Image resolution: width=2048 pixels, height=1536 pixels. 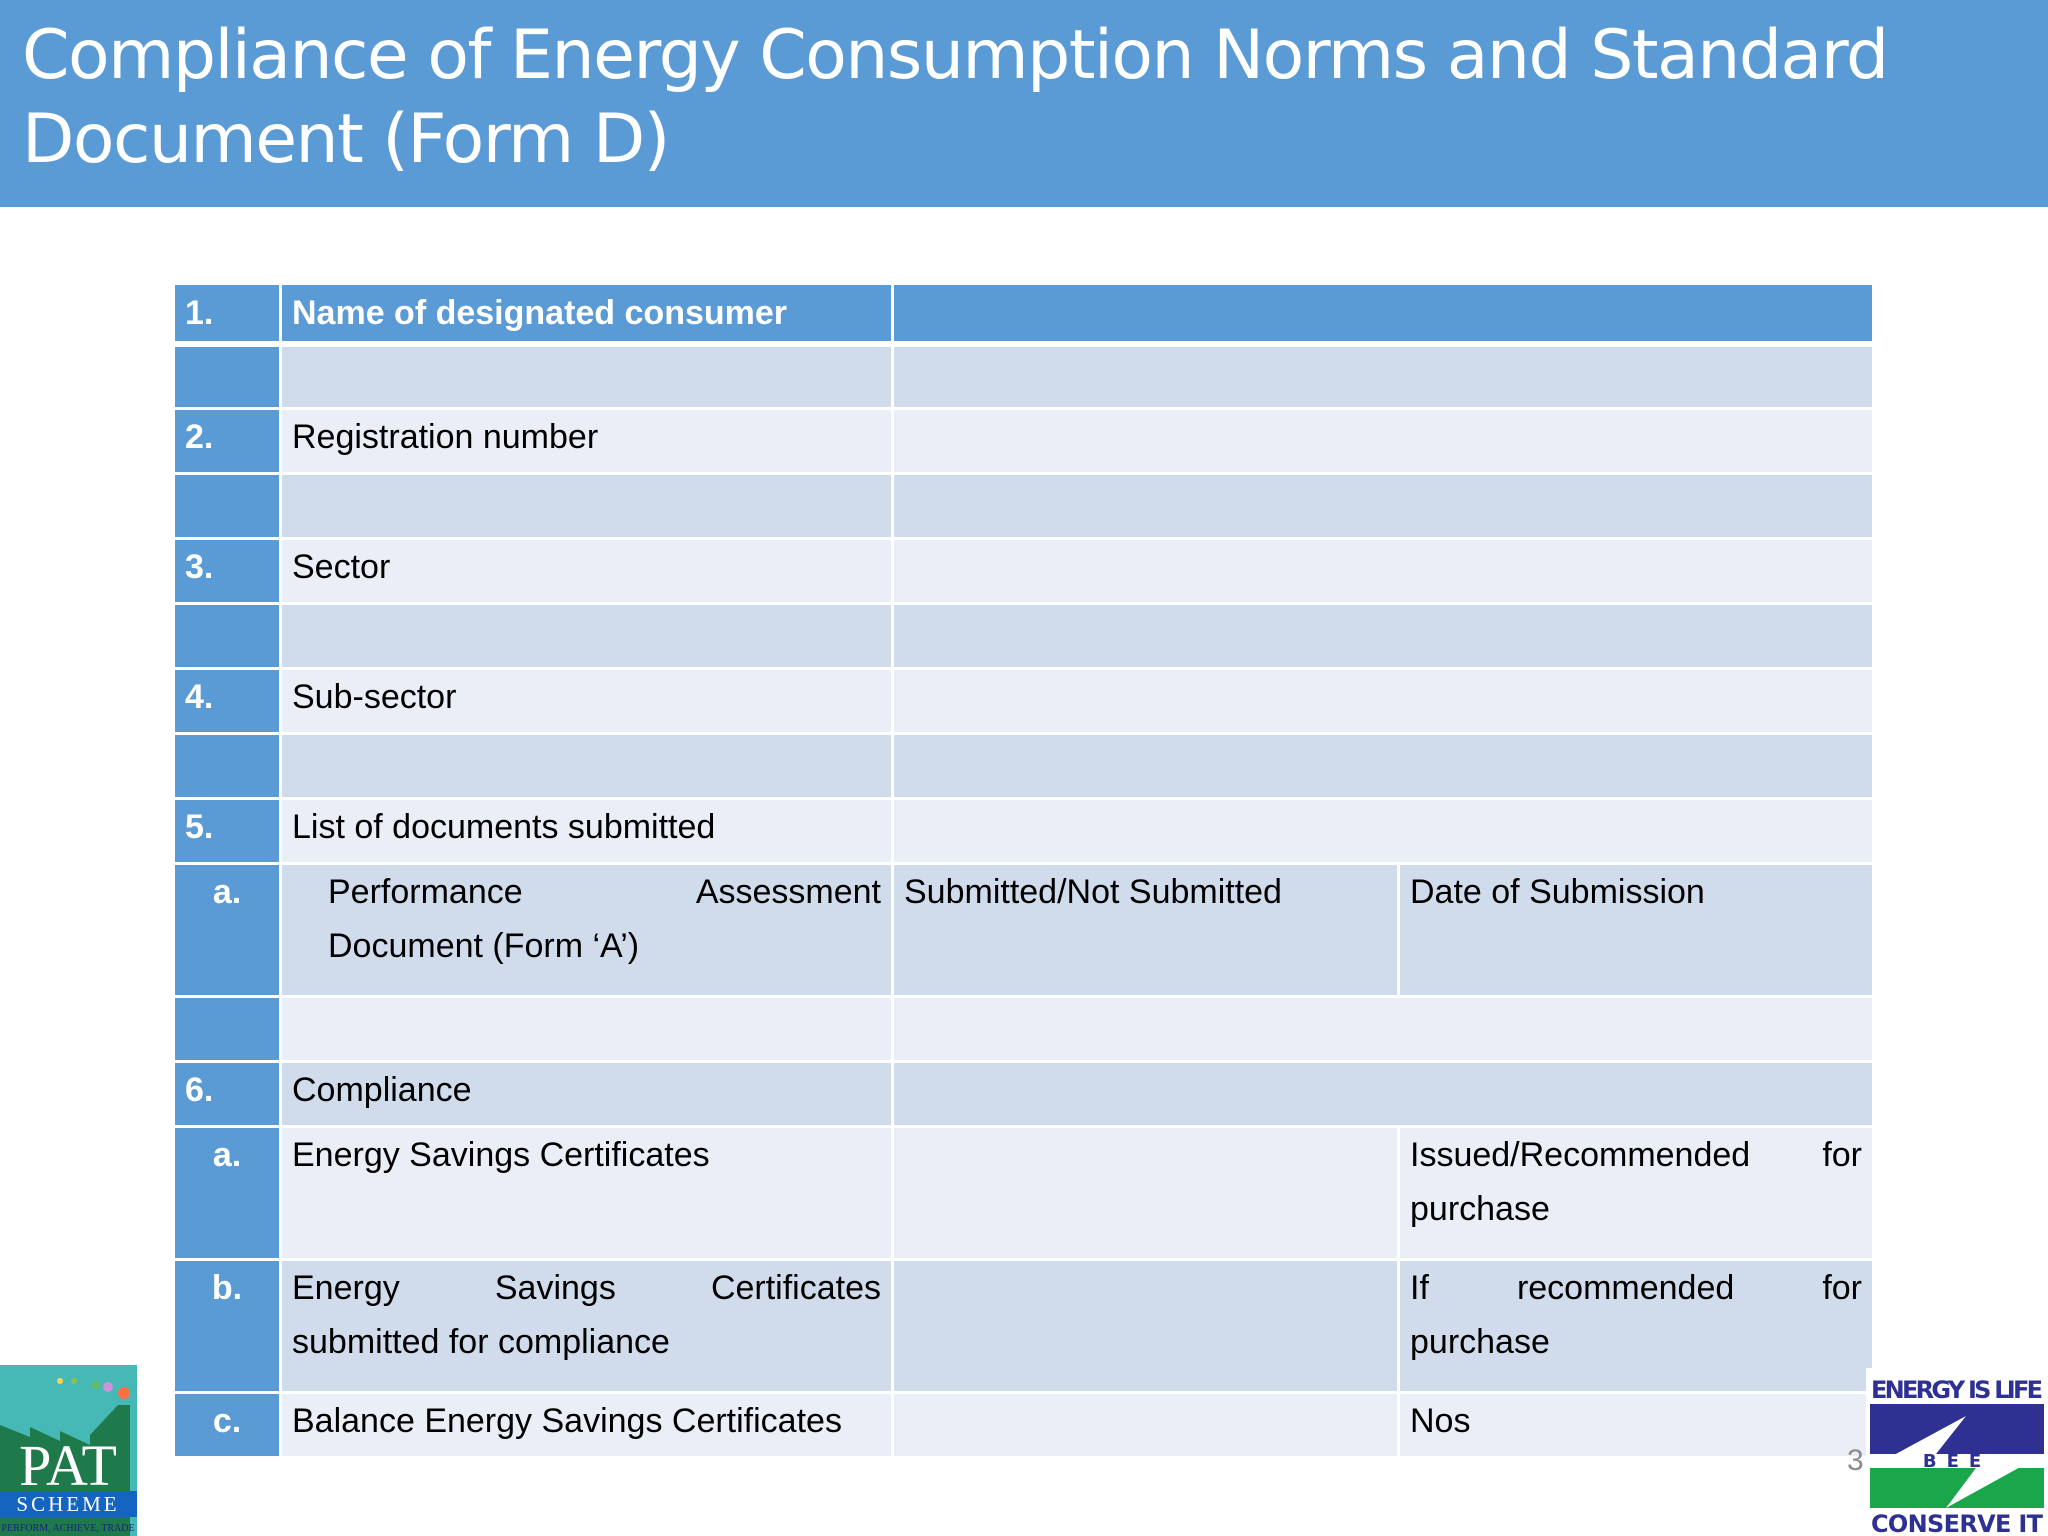 What do you see at coordinates (481, 1342) in the screenshot?
I see `cell-text-line2: submitted for compliance` at bounding box center [481, 1342].